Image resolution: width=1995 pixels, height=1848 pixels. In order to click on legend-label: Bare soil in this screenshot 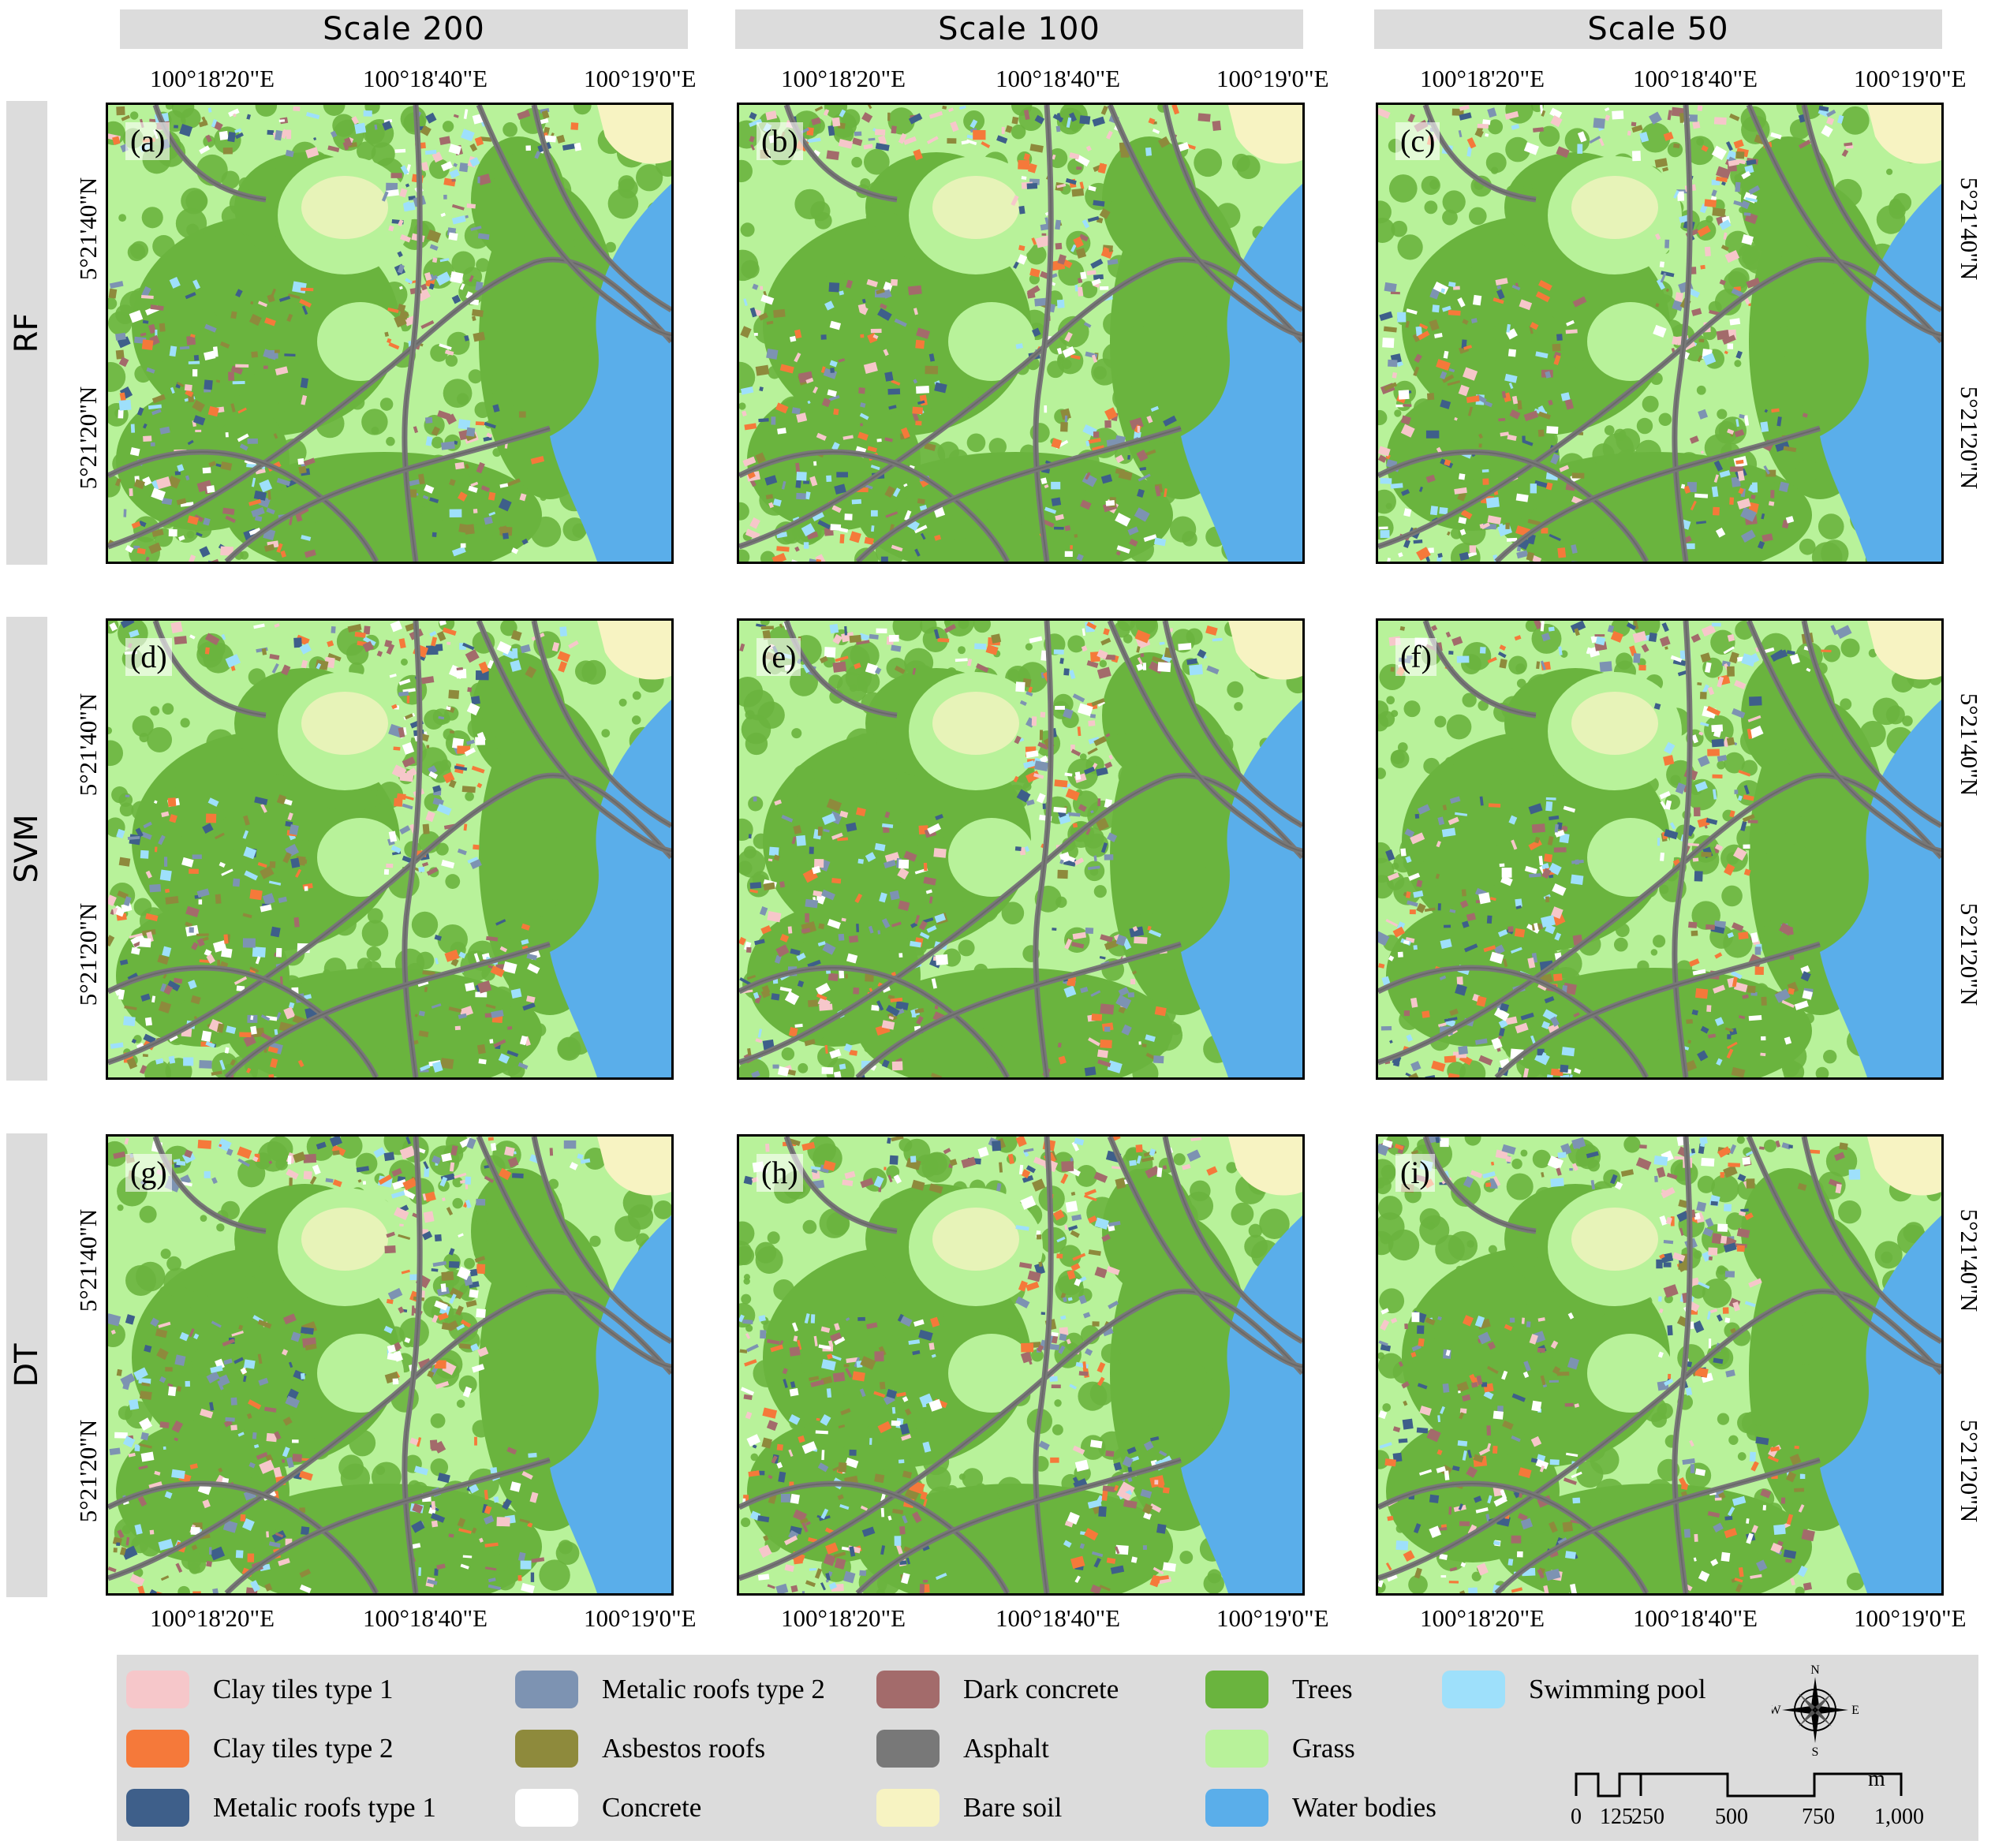, I will do `click(1013, 1807)`.